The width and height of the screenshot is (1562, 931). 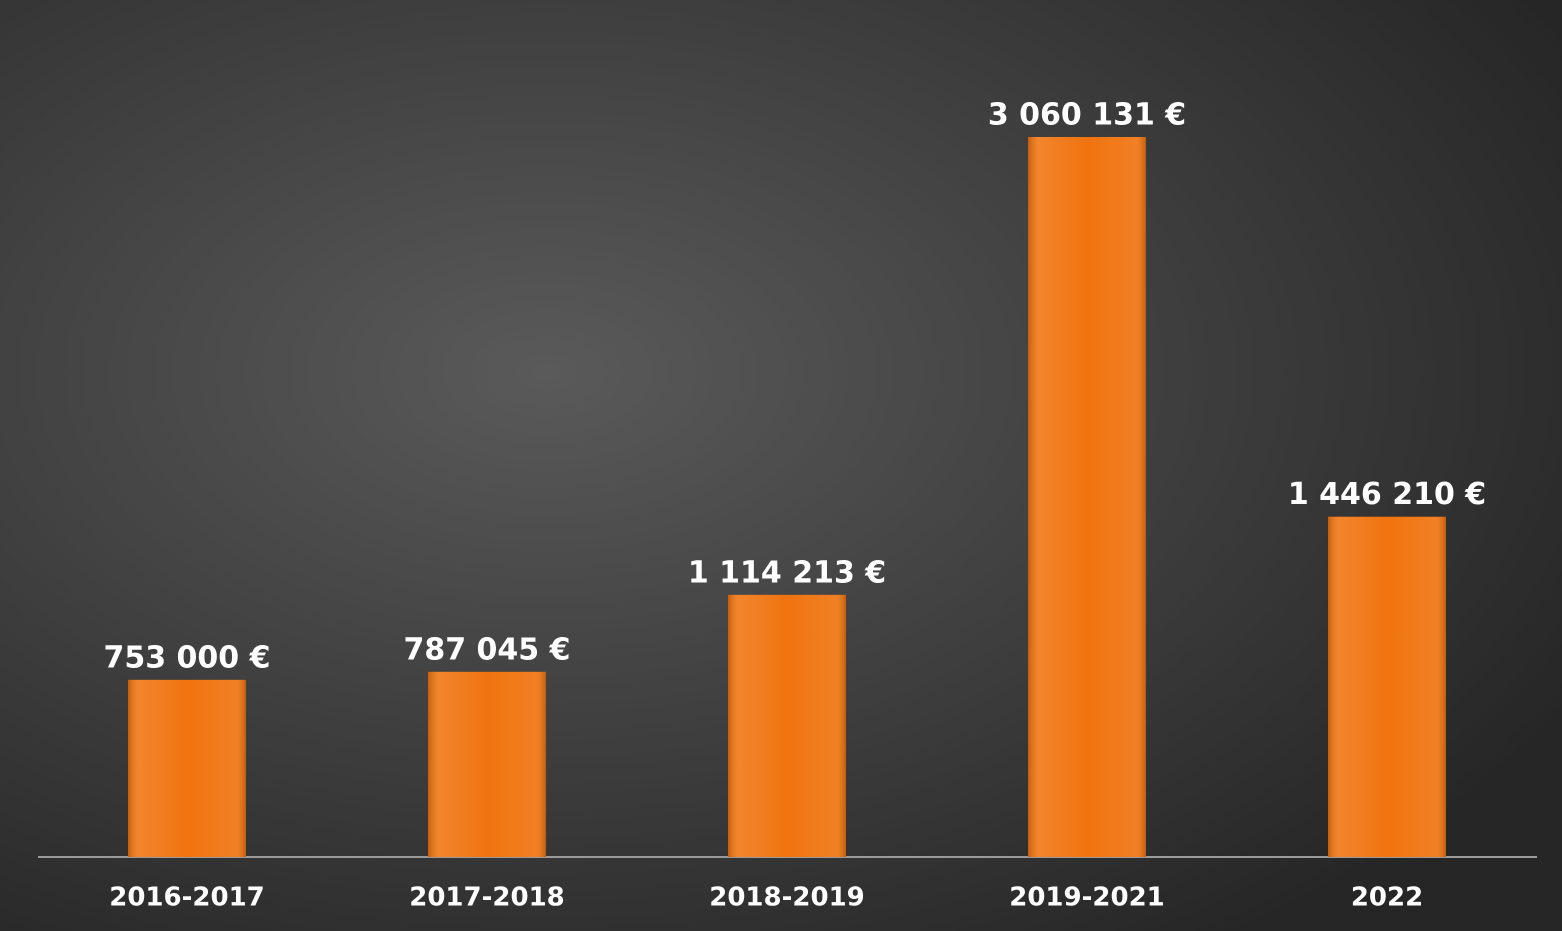 I want to click on x-tick-label: 2022, so click(x=1387, y=898).